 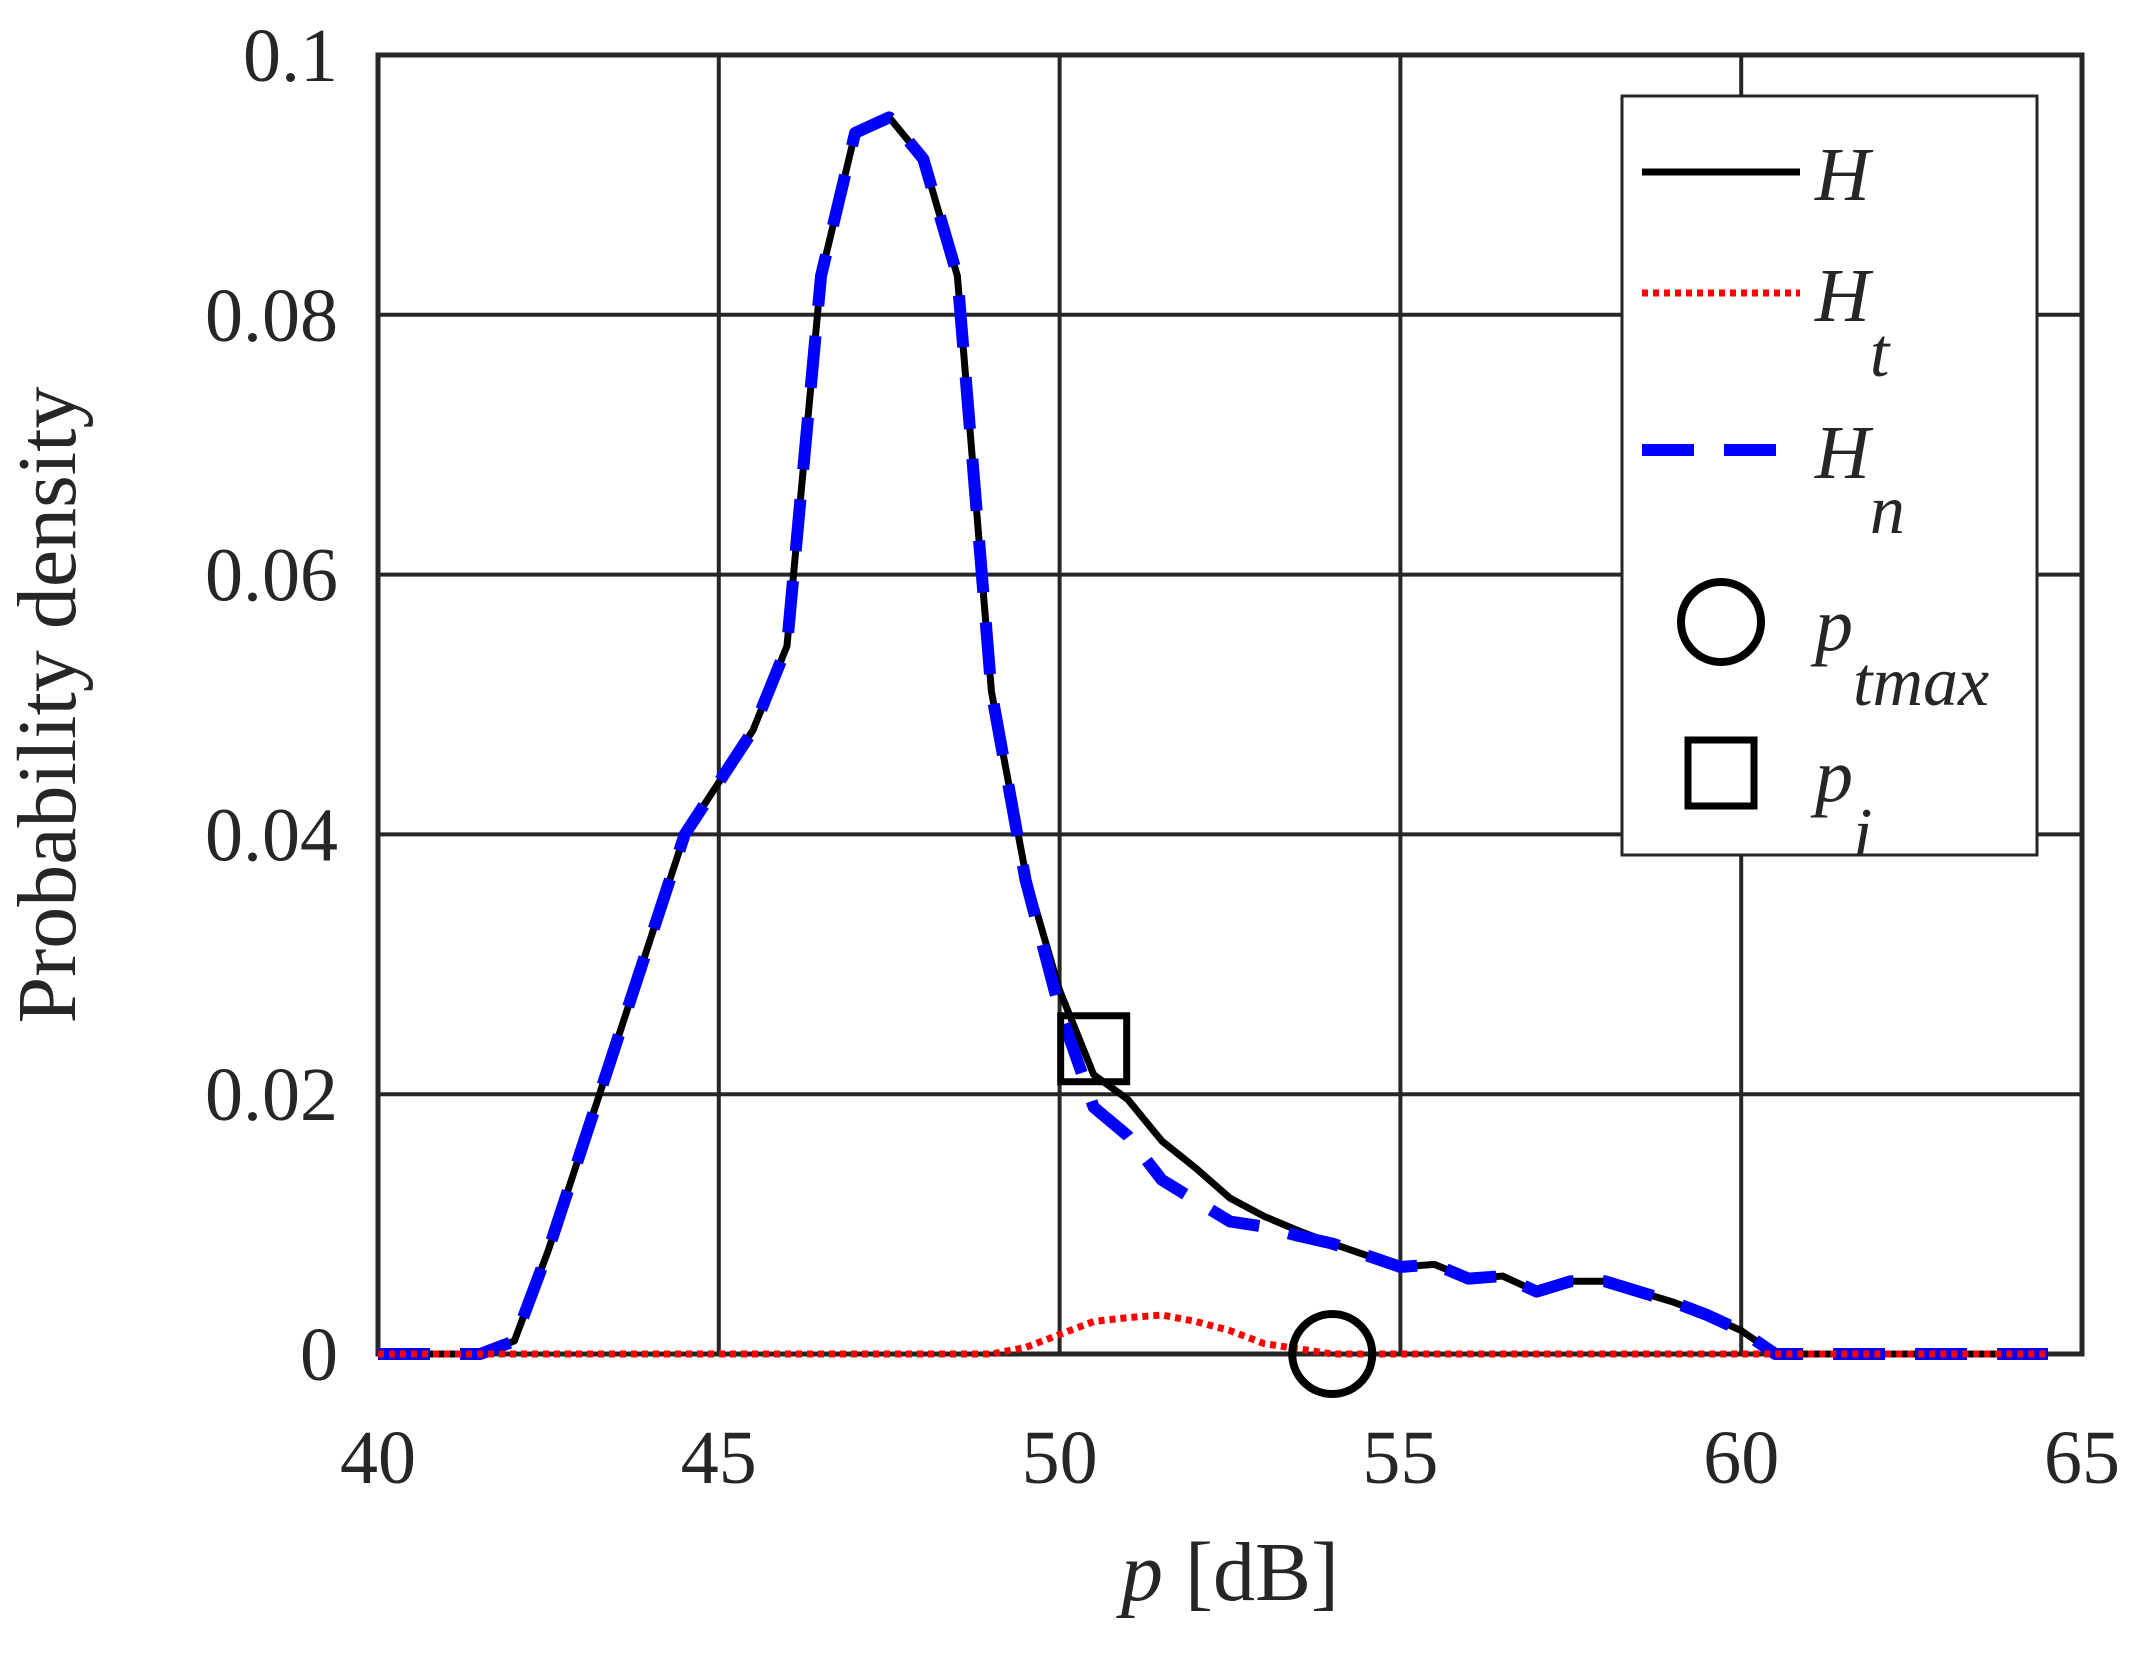 What do you see at coordinates (271, 316) in the screenshot?
I see `y-tick-label: 0.08` at bounding box center [271, 316].